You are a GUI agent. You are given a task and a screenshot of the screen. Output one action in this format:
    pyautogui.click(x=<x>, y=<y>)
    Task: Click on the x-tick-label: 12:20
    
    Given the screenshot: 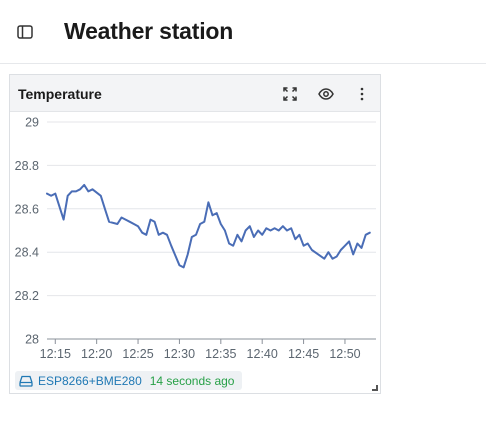 What is the action you would take?
    pyautogui.click(x=96, y=354)
    